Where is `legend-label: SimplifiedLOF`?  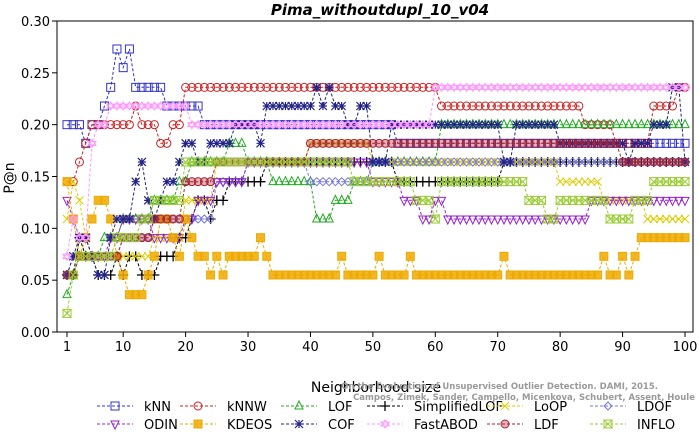
legend-label: SimplifiedLOF is located at coordinates (458, 407).